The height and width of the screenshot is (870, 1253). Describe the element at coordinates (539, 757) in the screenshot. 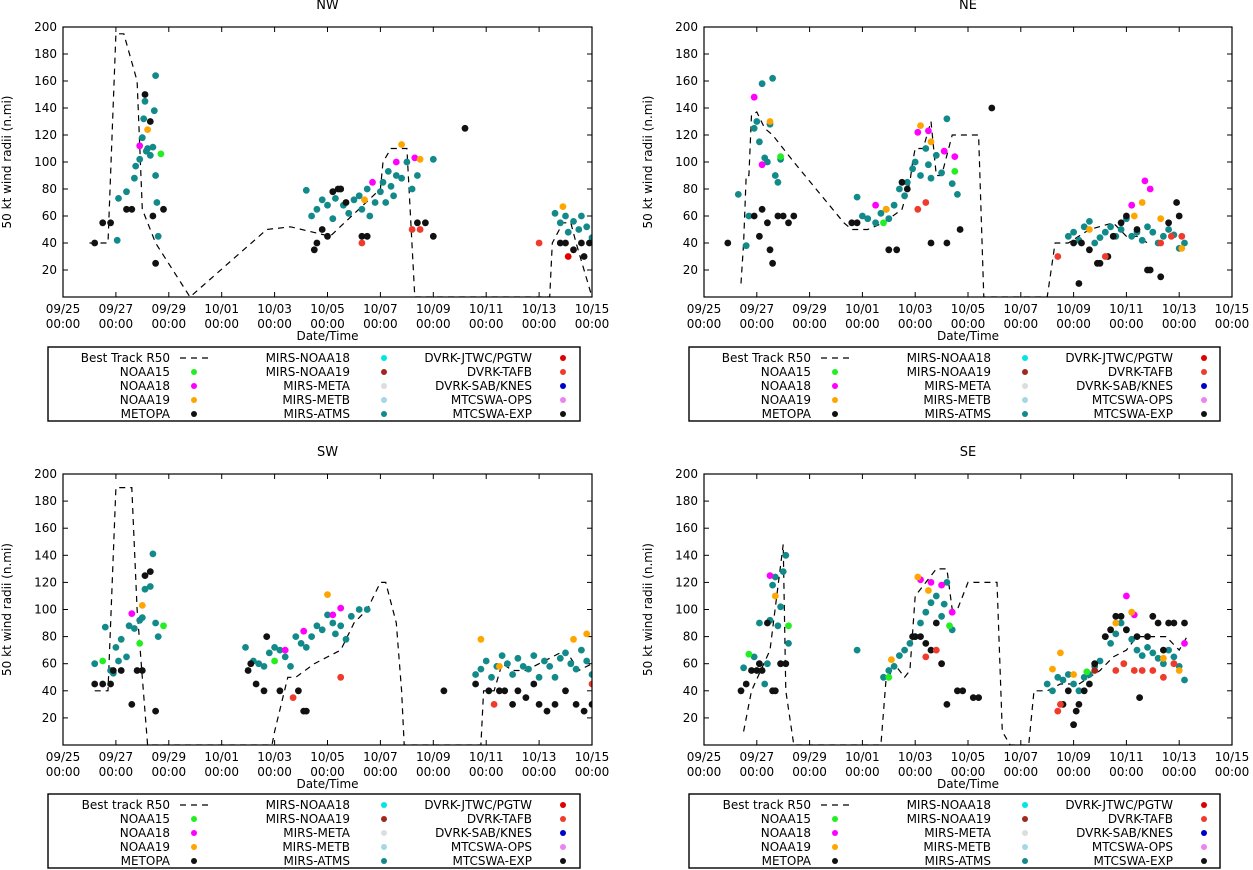

I see `x-tick-label: 10/13` at that location.